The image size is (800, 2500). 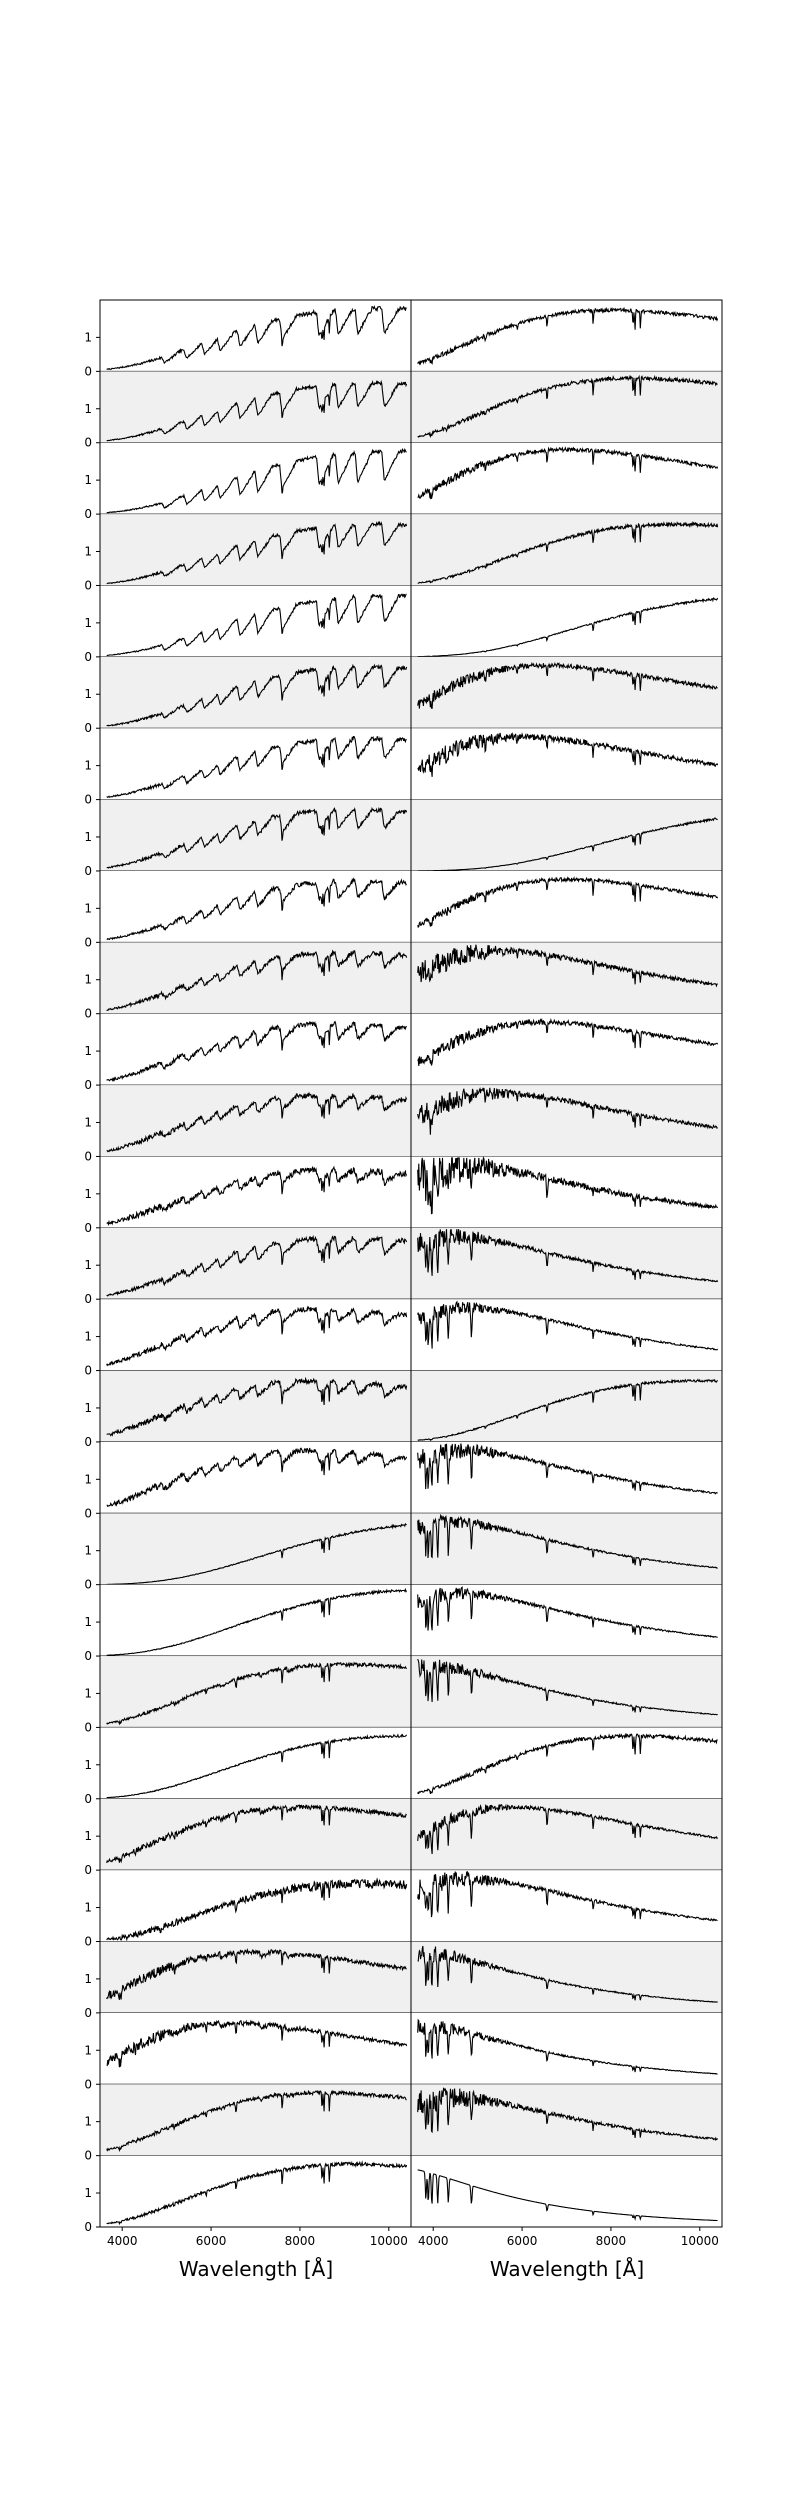 I want to click on x-axis-label-left: Wavelength [Å], so click(x=256, y=2269).